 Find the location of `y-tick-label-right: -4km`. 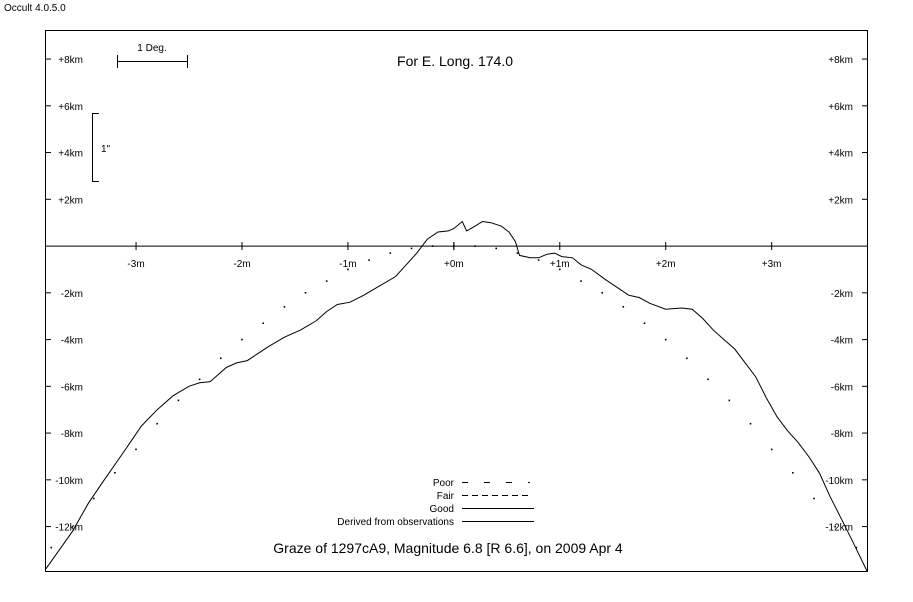

y-tick-label-right: -4km is located at coordinates (842, 341).